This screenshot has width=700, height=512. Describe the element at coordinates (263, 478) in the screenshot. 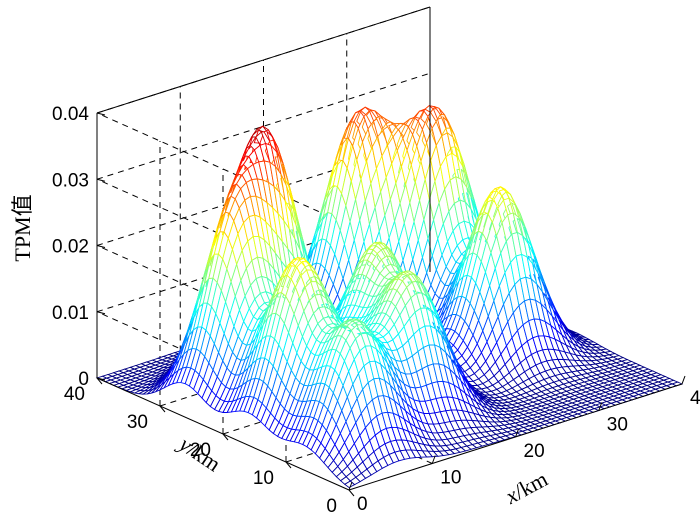

I see `y-tick-label: 10` at that location.